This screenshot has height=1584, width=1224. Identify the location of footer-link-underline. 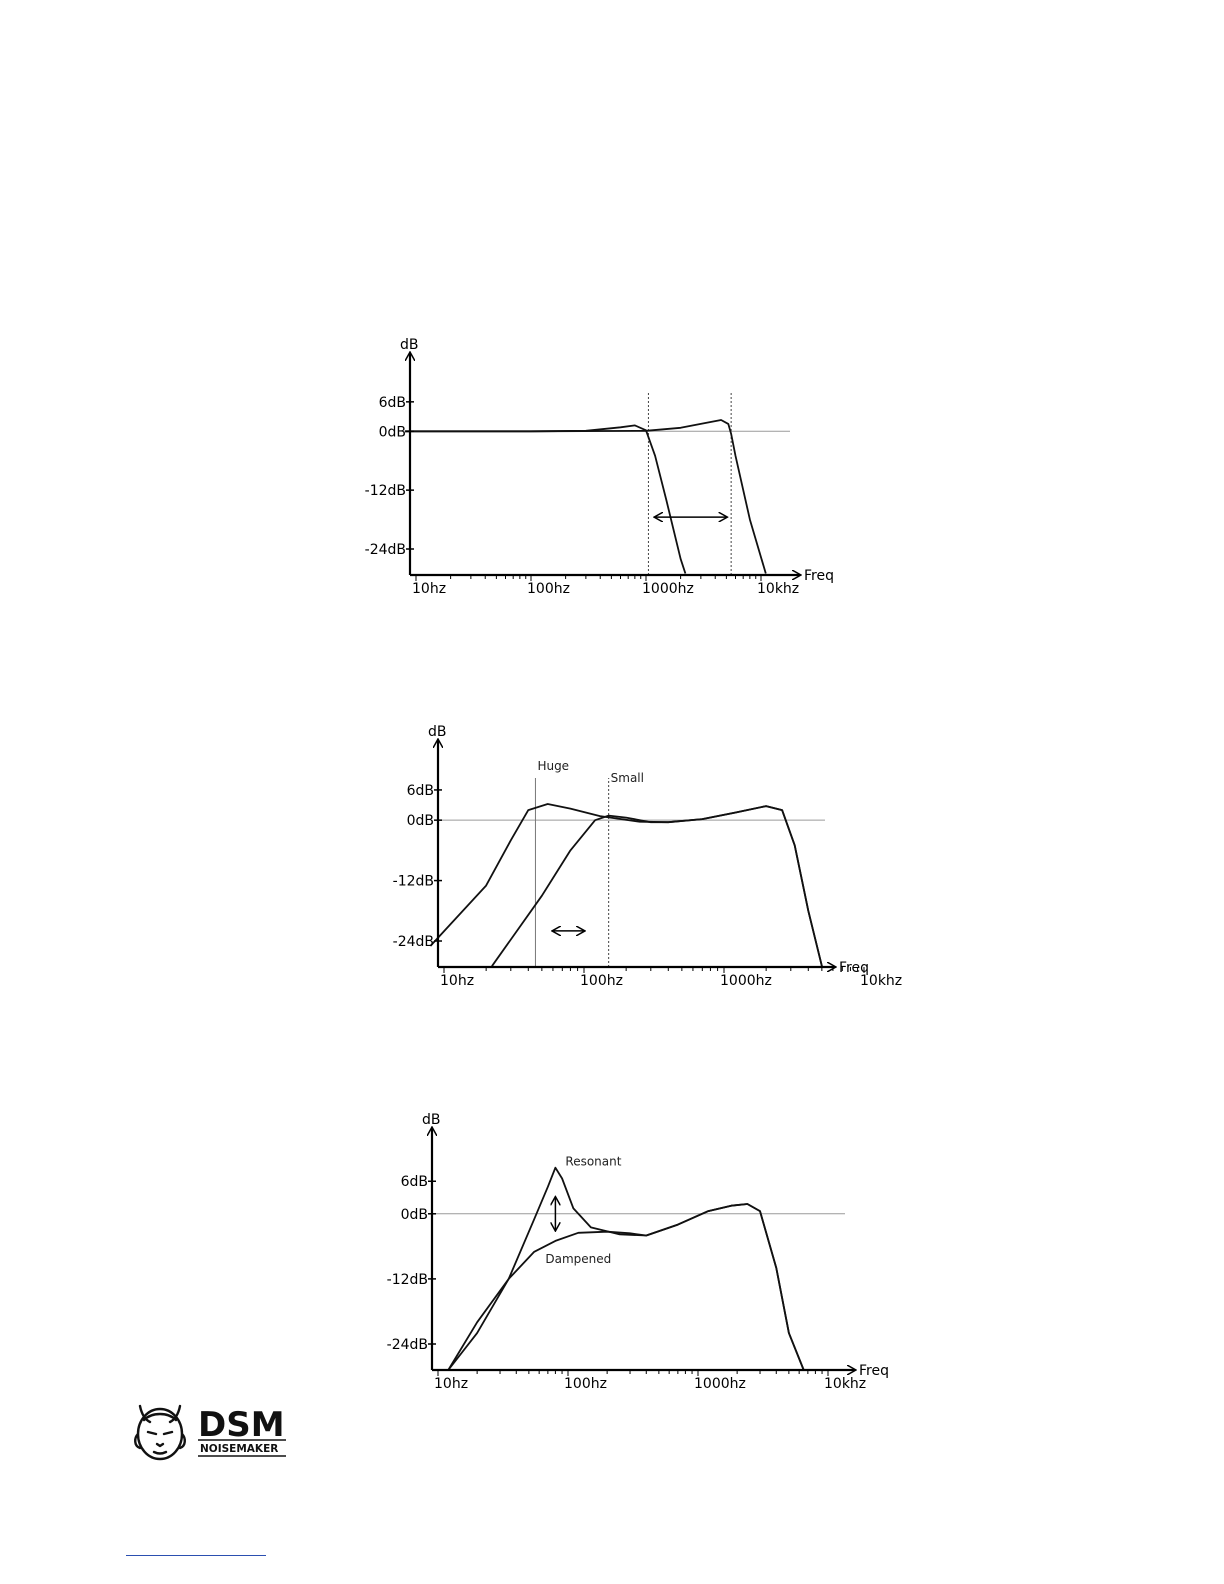
(196, 1555).